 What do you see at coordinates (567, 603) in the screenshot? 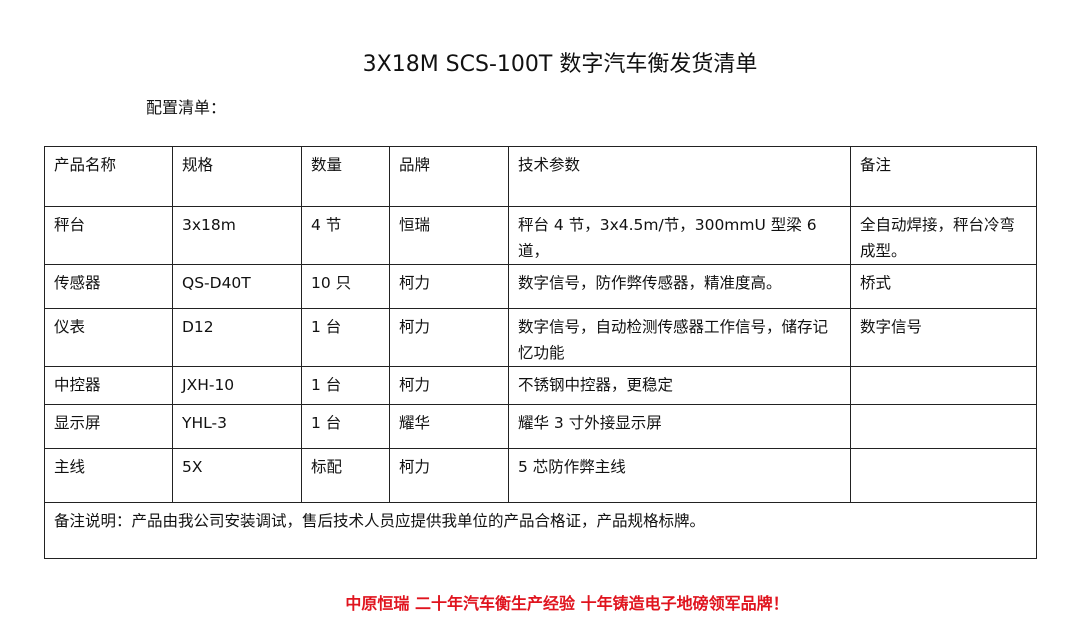
I see `footer-slogan: 中原恒瑞 二十年汽车衡生产经验 十年铸造电子地磅领军品牌！` at bounding box center [567, 603].